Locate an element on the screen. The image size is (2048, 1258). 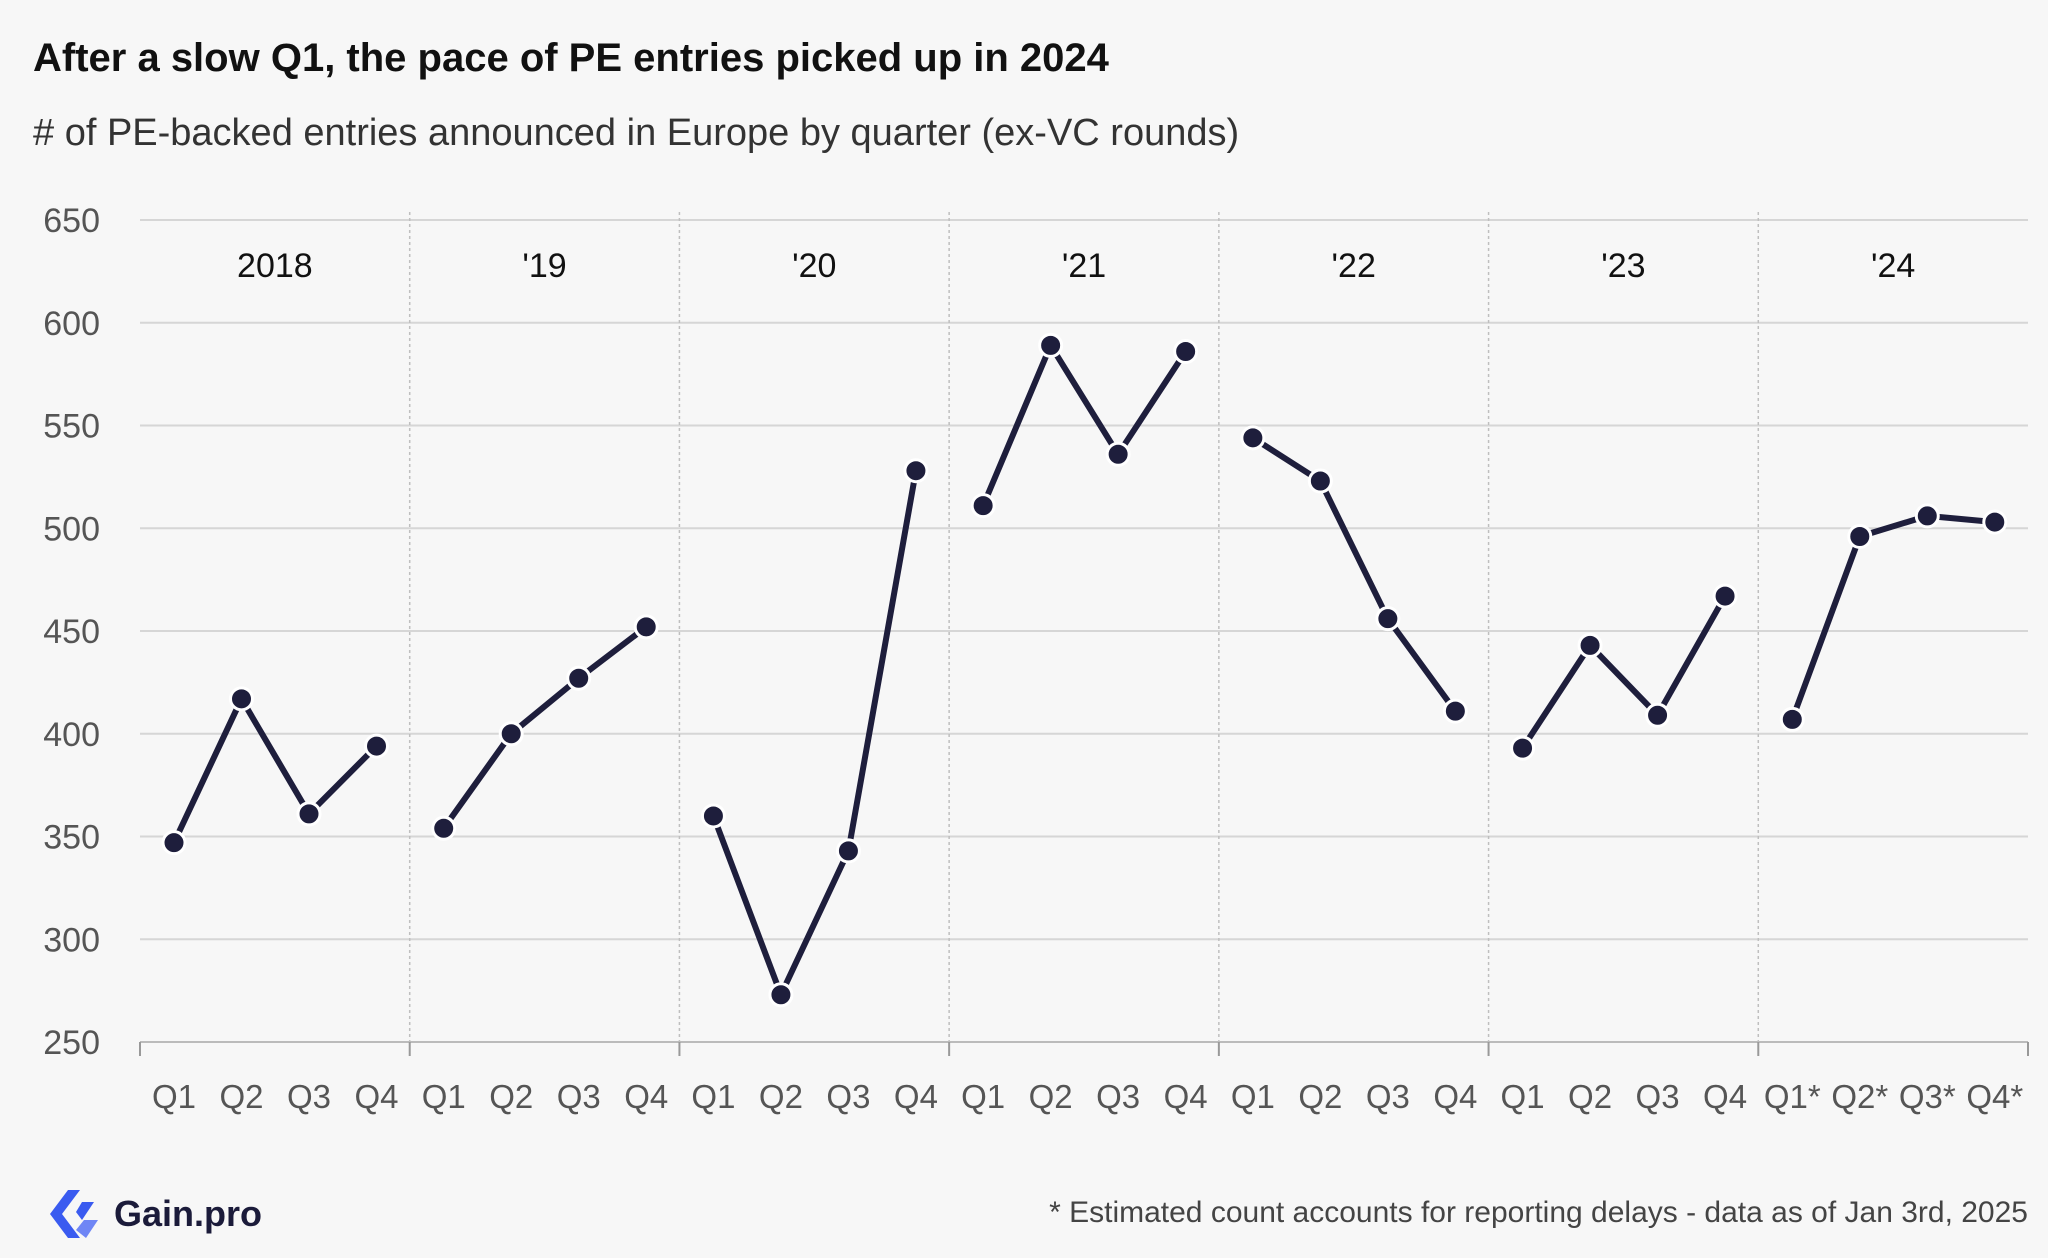
y-tick-label: 350 is located at coordinates (71, 838).